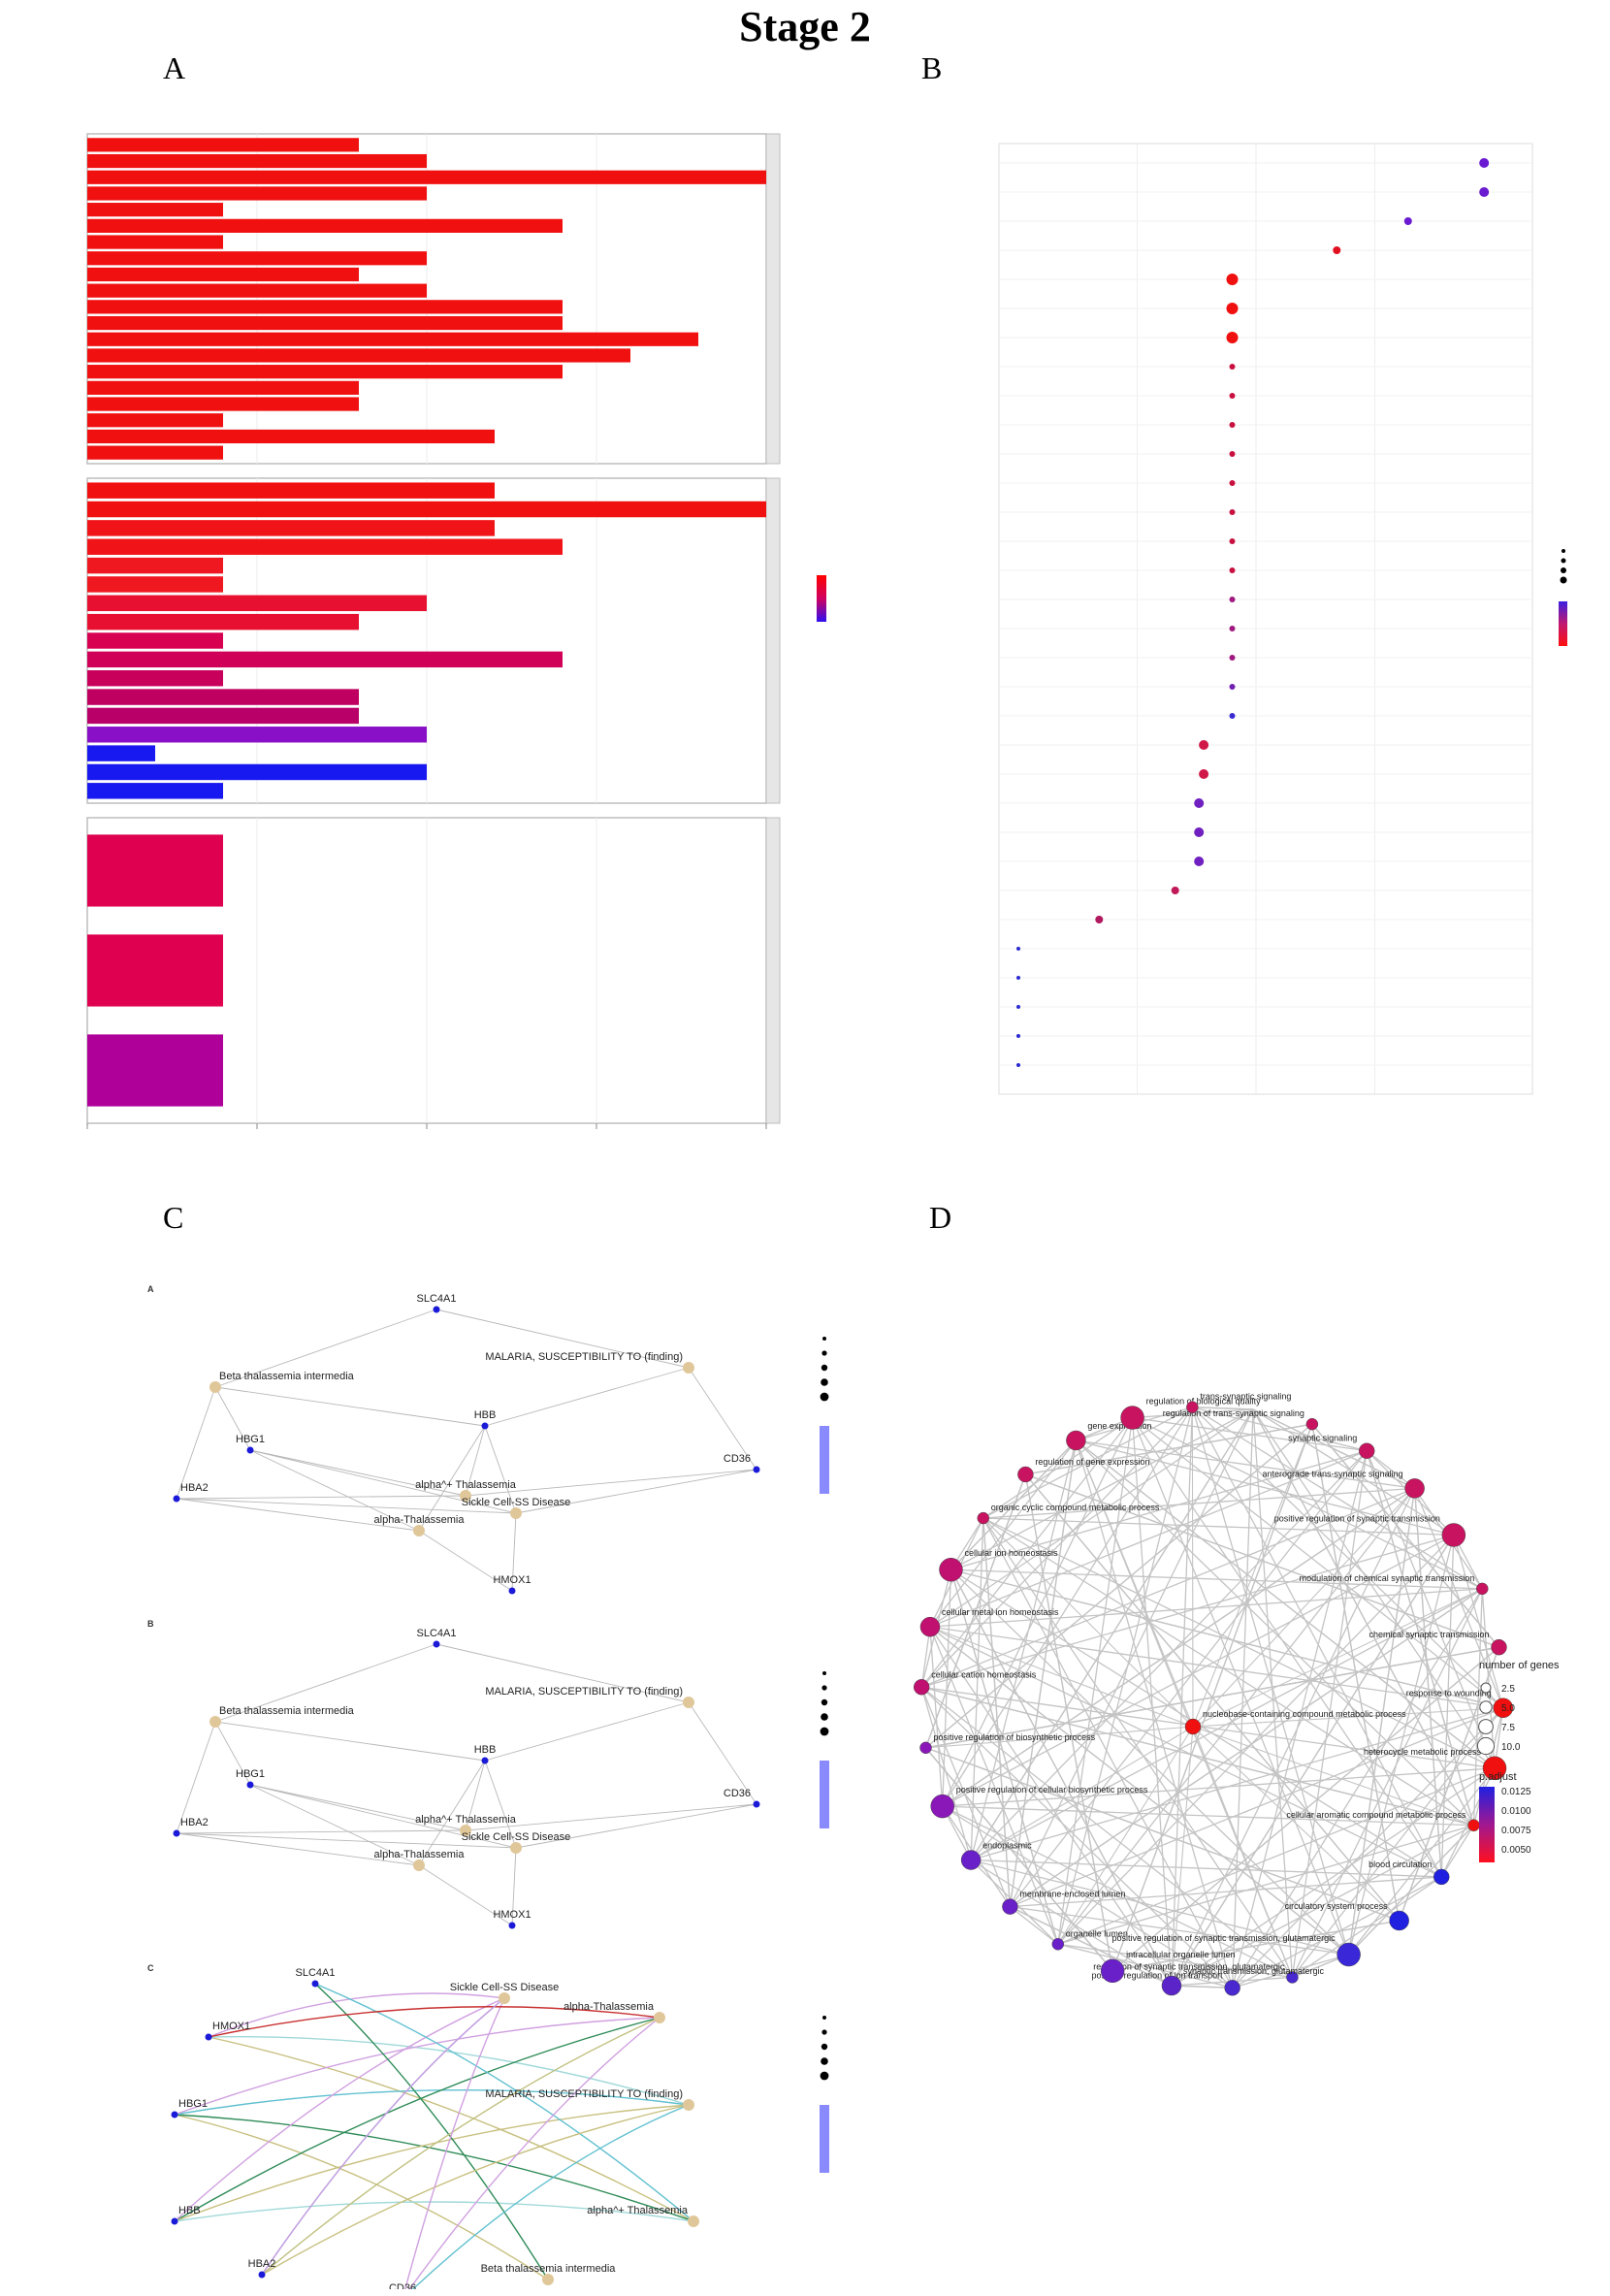 The height and width of the screenshot is (2296, 1610). I want to click on legend-size-label: 5.0, so click(1508, 1709).